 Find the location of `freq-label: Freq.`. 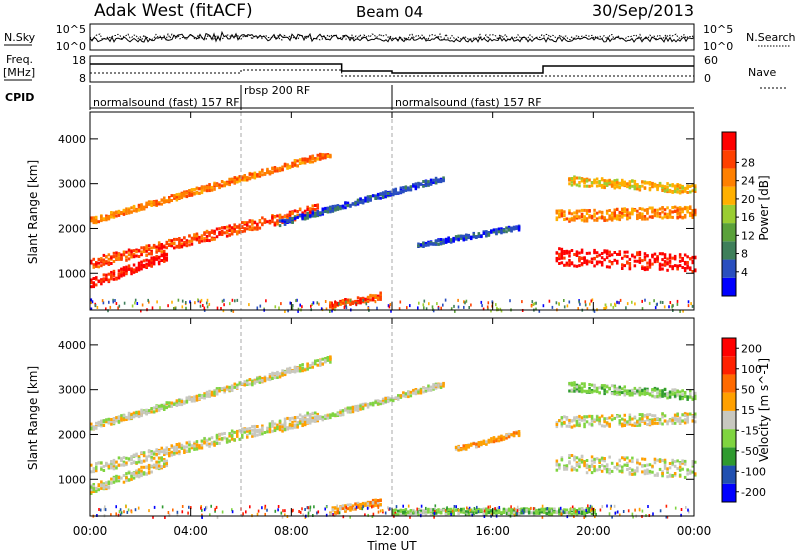

freq-label: Freq. is located at coordinates (19, 59).